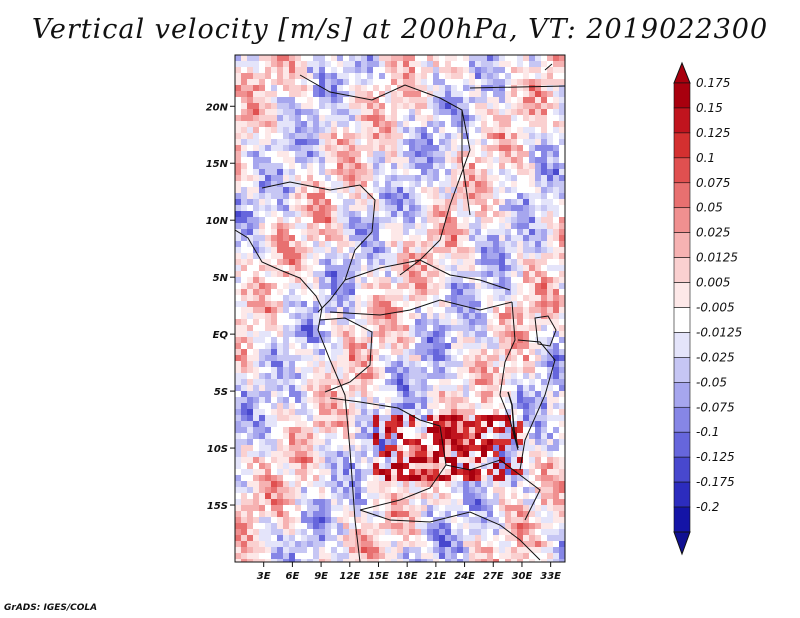  Describe the element at coordinates (509, 376) in the screenshot. I see `border-line-drc-east` at that location.